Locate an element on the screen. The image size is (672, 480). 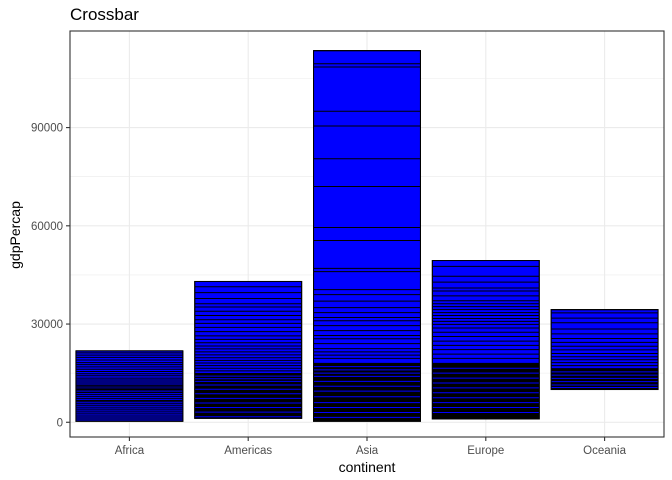
x-tick-label: Asia is located at coordinates (367, 451).